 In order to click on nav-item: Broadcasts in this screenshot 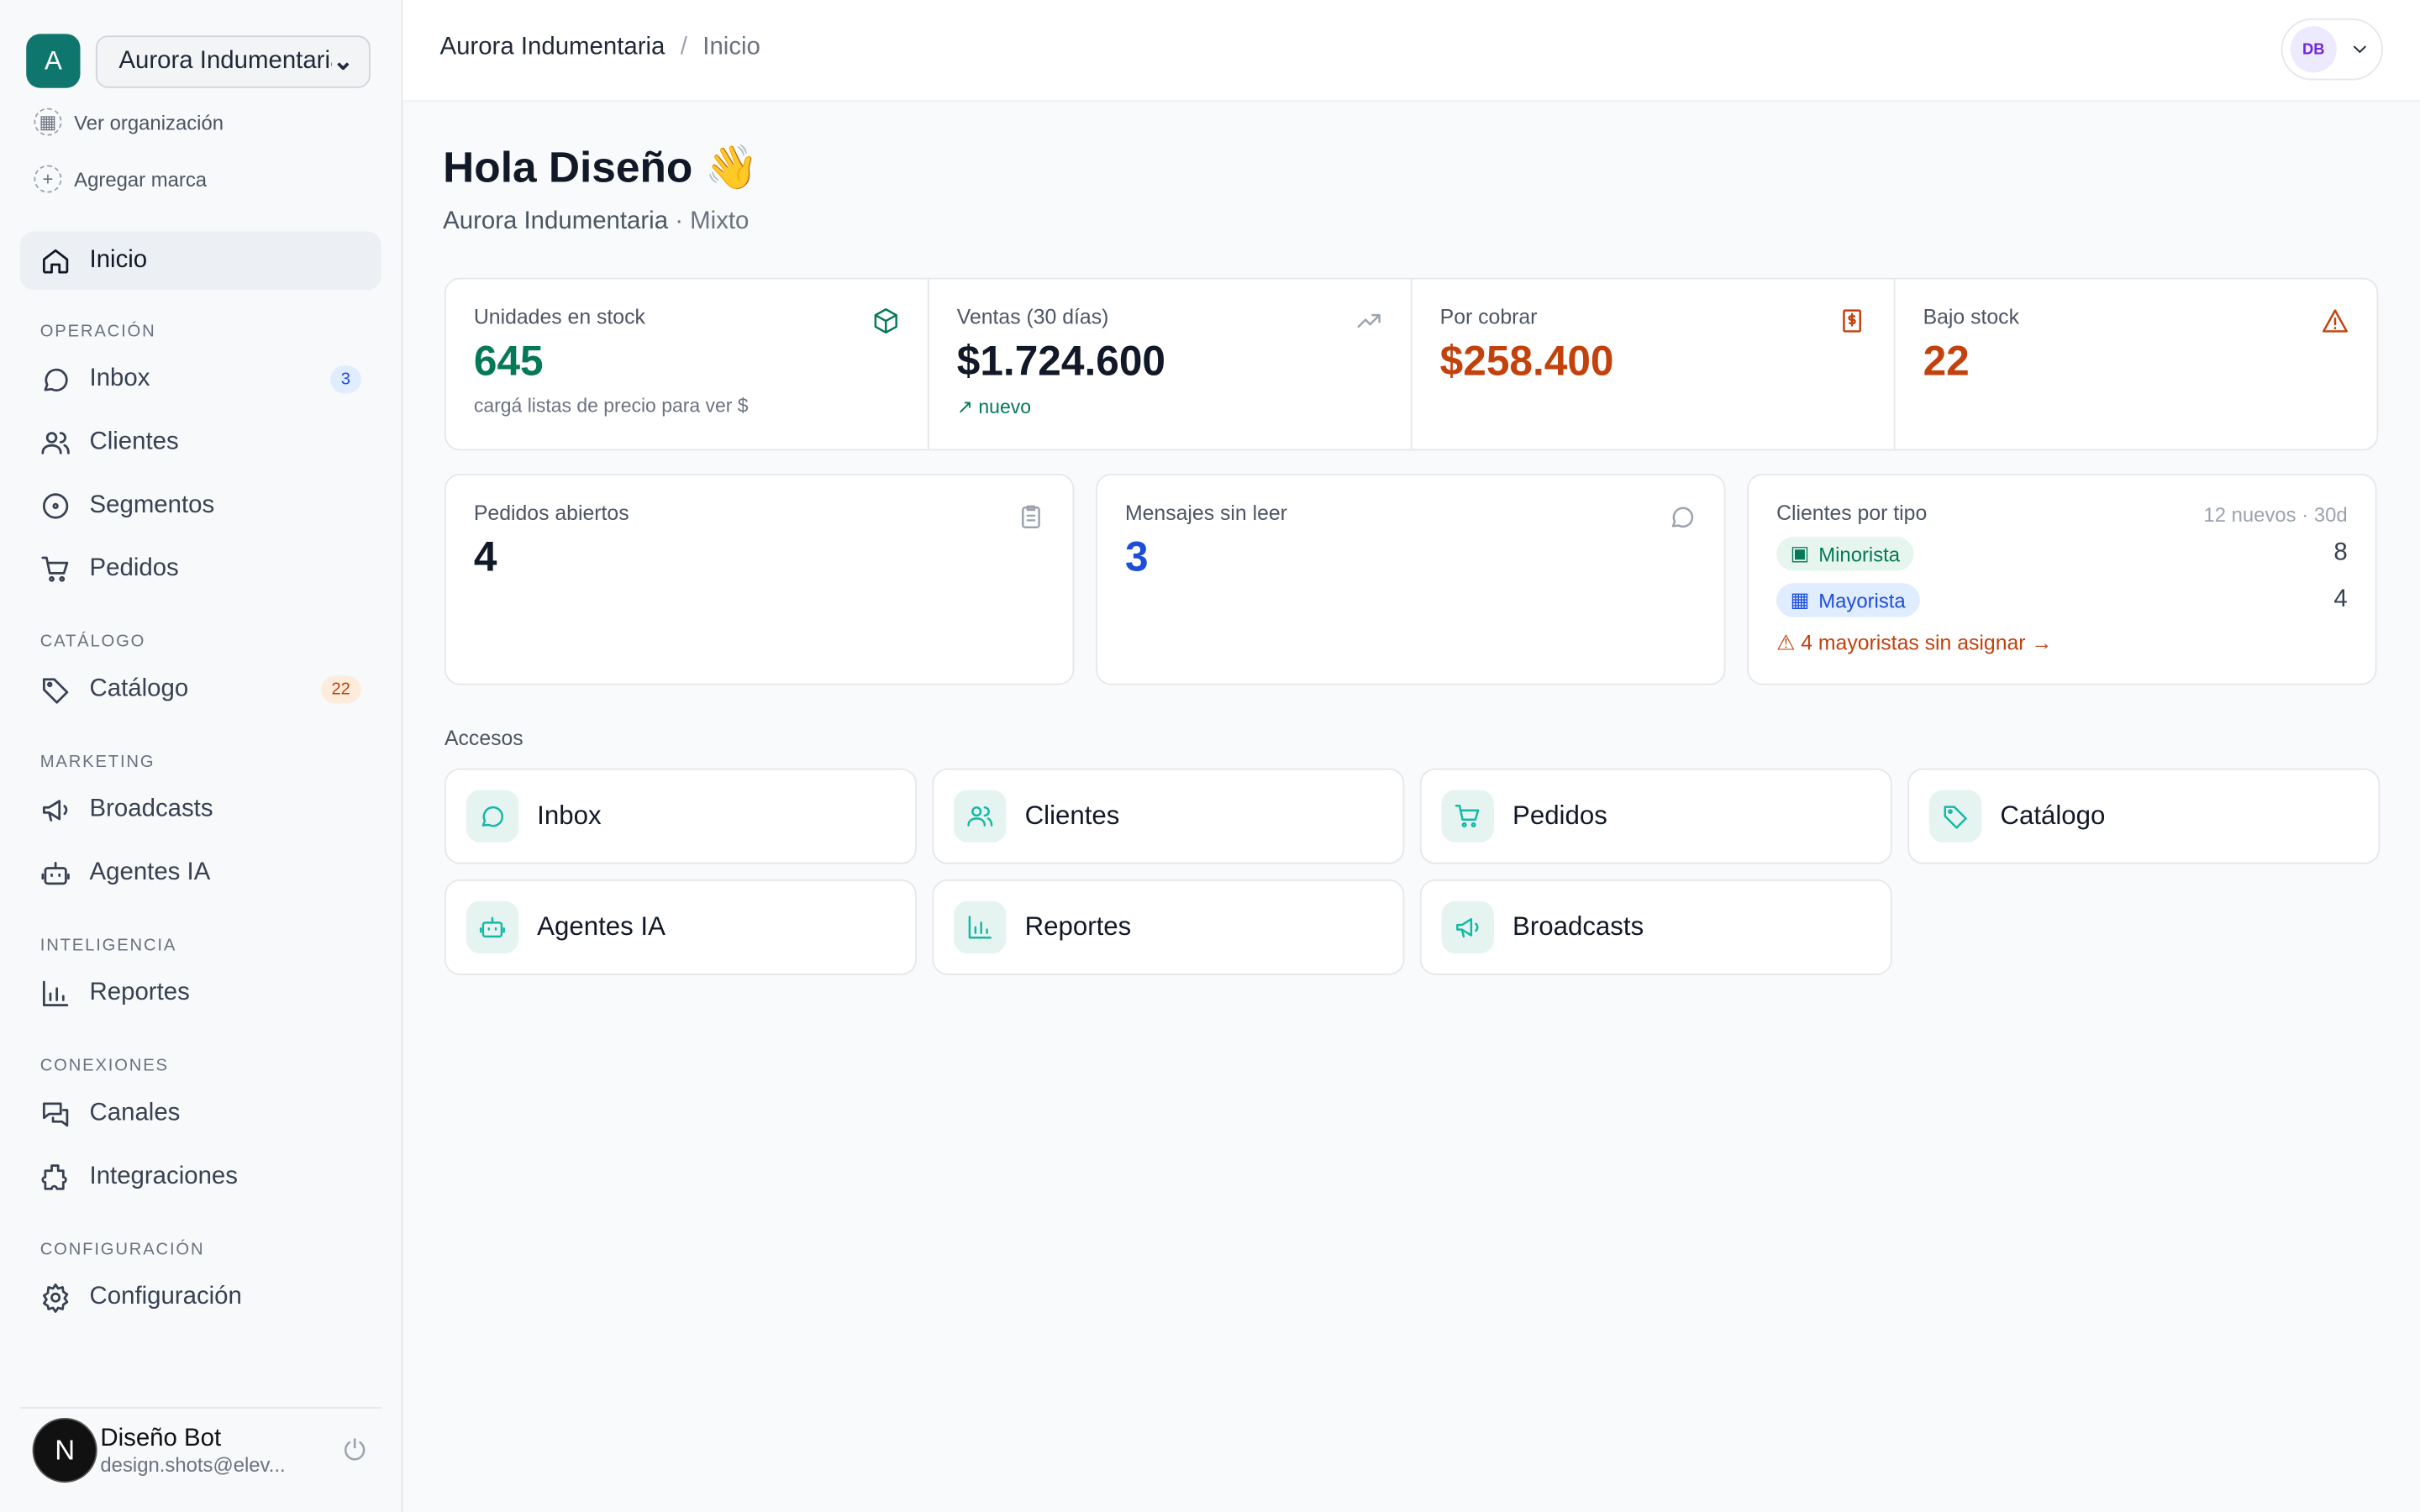, I will do `click(200, 809)`.